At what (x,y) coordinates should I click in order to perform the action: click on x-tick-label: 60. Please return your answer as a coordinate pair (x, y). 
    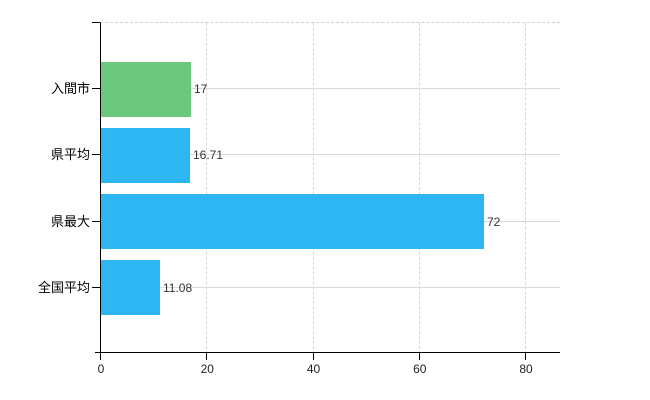
    Looking at the image, I should click on (420, 369).